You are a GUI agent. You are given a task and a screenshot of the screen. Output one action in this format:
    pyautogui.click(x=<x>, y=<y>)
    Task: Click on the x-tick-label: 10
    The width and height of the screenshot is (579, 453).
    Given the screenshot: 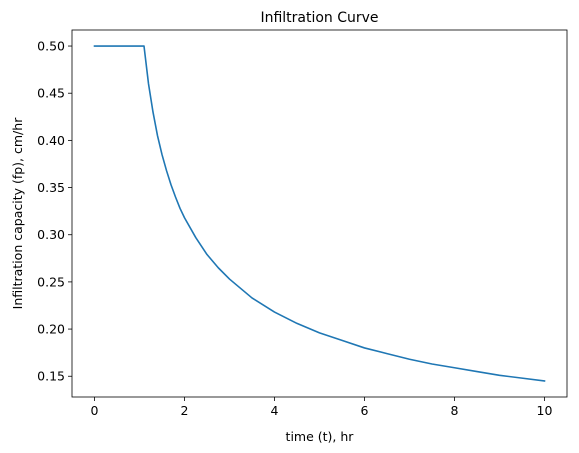 What is the action you would take?
    pyautogui.click(x=545, y=410)
    